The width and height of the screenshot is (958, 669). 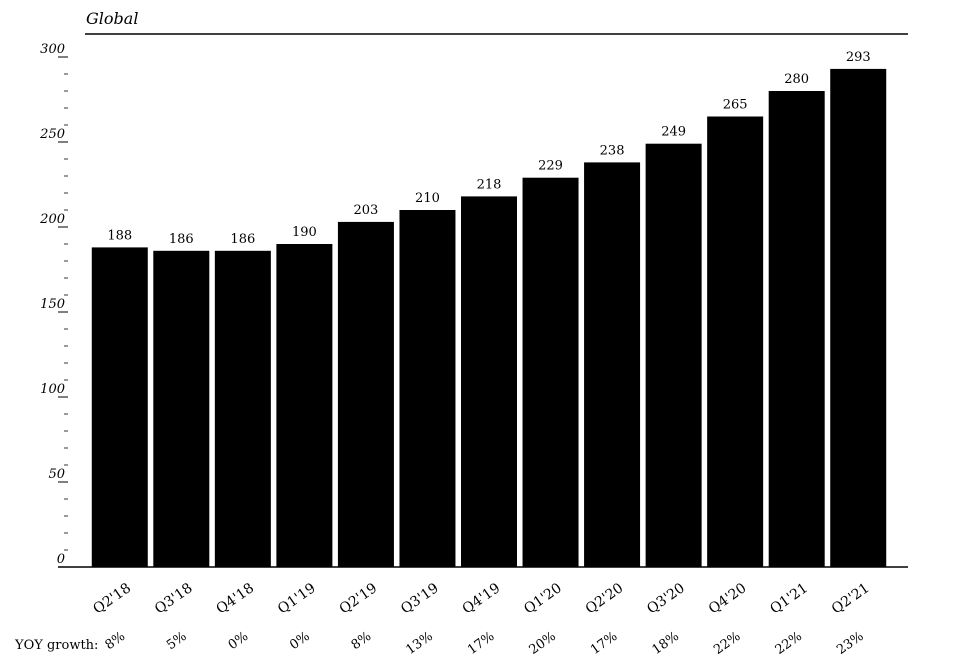 What do you see at coordinates (851, 598) in the screenshot?
I see `x-tick-label: Q2'21` at bounding box center [851, 598].